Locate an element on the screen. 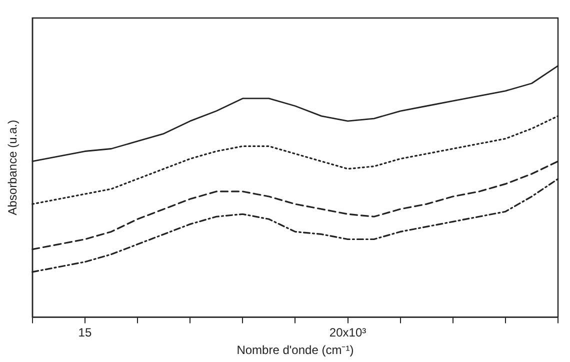  x-tick-label: 20x10³ is located at coordinates (347, 333).